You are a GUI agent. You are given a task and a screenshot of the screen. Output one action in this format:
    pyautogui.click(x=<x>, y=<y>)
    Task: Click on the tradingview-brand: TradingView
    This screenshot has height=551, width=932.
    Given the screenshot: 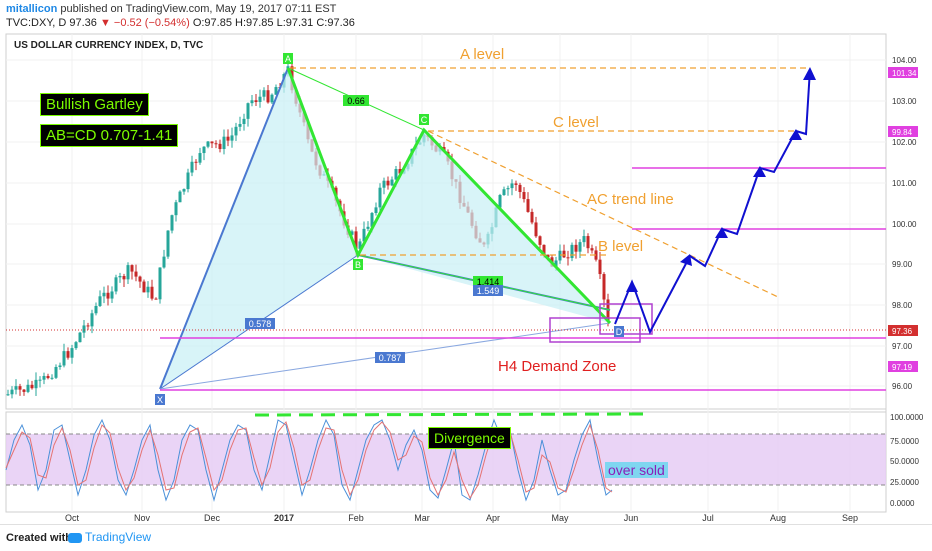 What is the action you would take?
    pyautogui.click(x=109, y=537)
    